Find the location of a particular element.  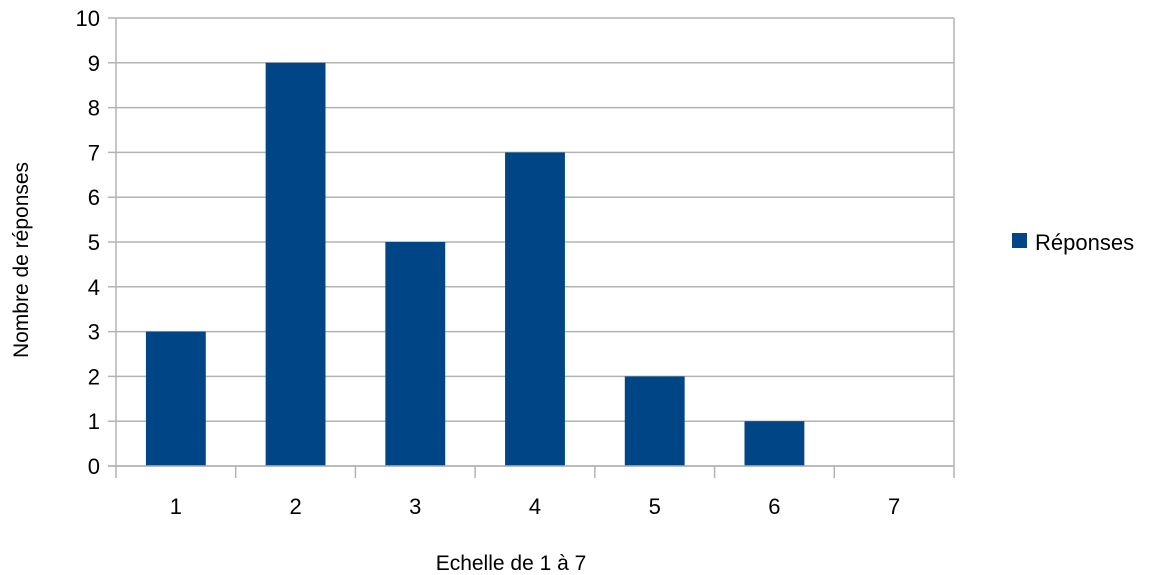

x-tick-label: 7 is located at coordinates (894, 506).